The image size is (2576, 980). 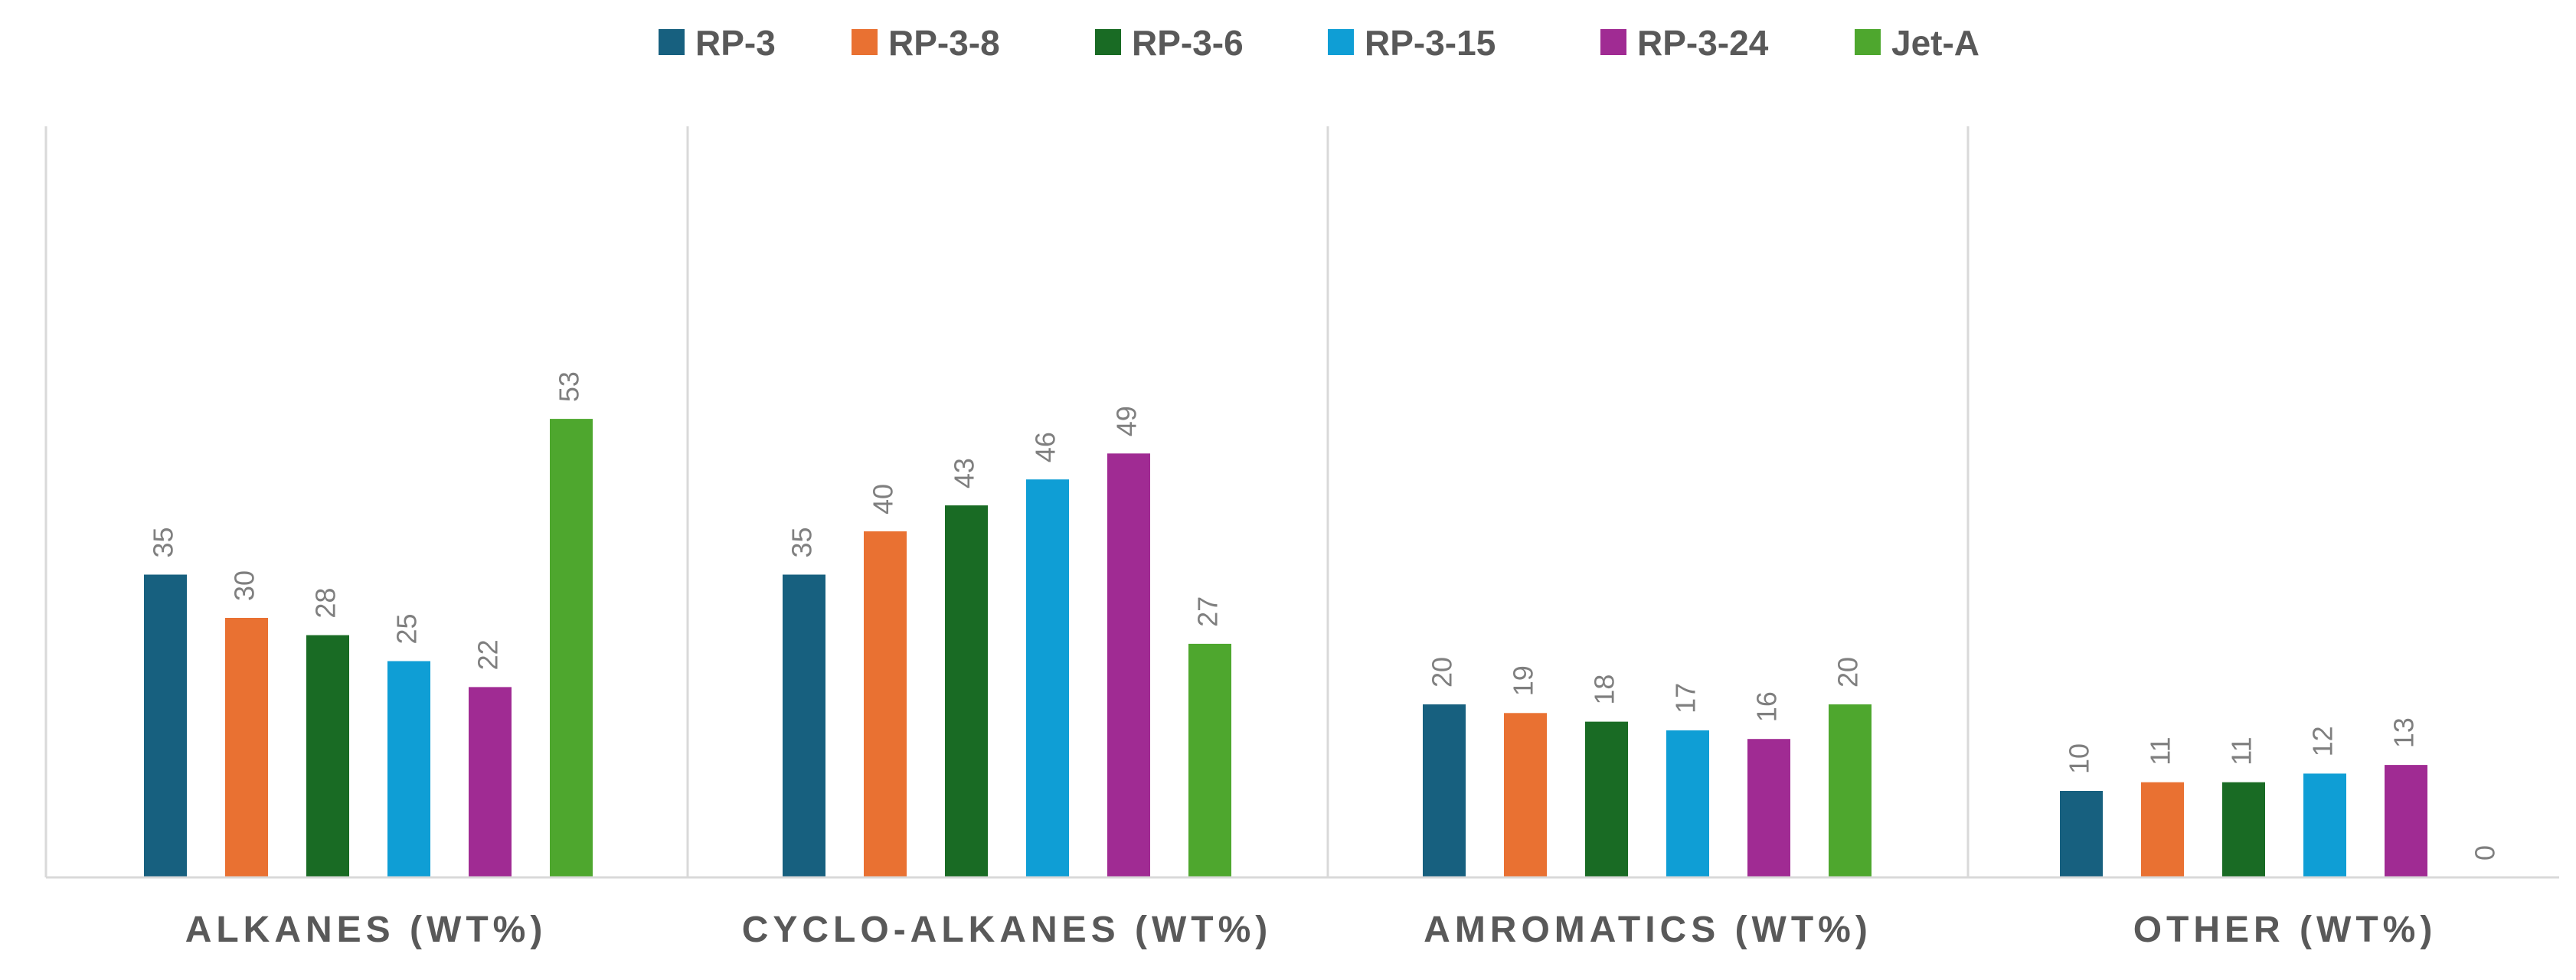 What do you see at coordinates (1188, 43) in the screenshot?
I see `legend-label-rp-3-6: RP-3-6` at bounding box center [1188, 43].